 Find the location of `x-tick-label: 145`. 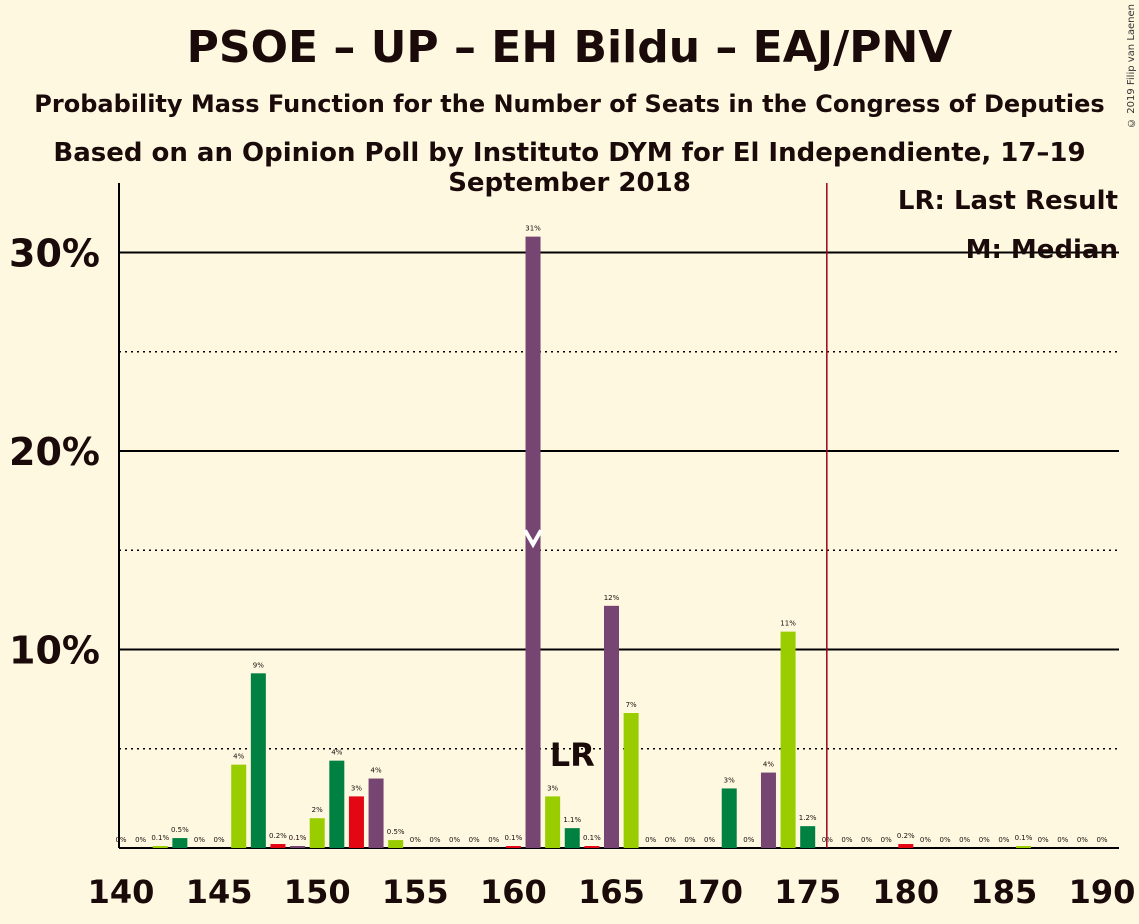

x-tick-label: 145 is located at coordinates (219, 892).